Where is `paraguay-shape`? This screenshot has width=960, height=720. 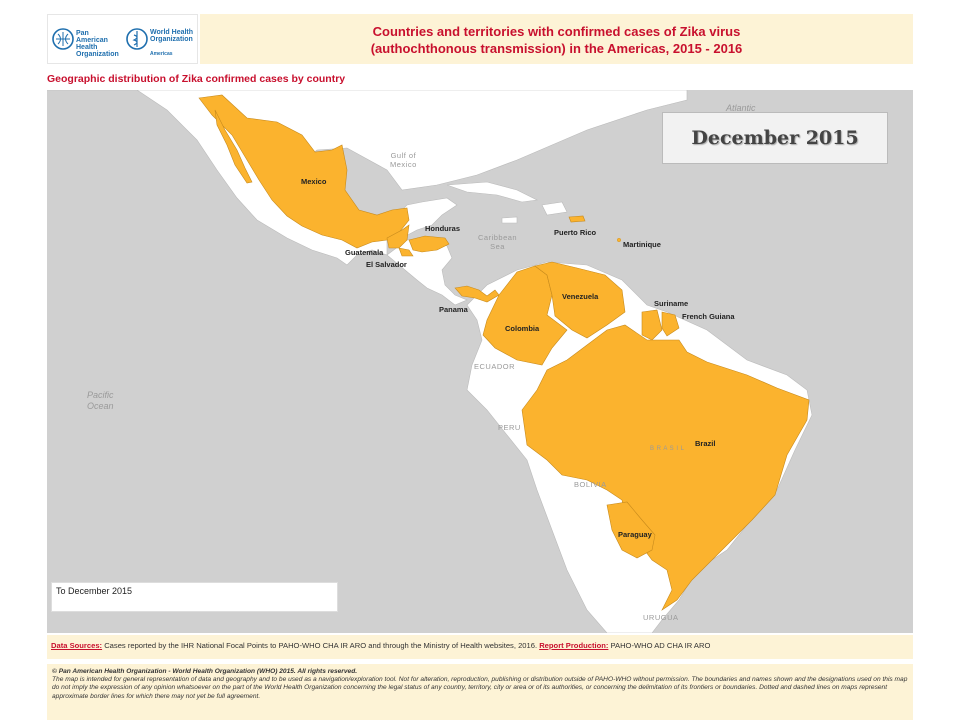
paraguay-shape is located at coordinates (631, 530).